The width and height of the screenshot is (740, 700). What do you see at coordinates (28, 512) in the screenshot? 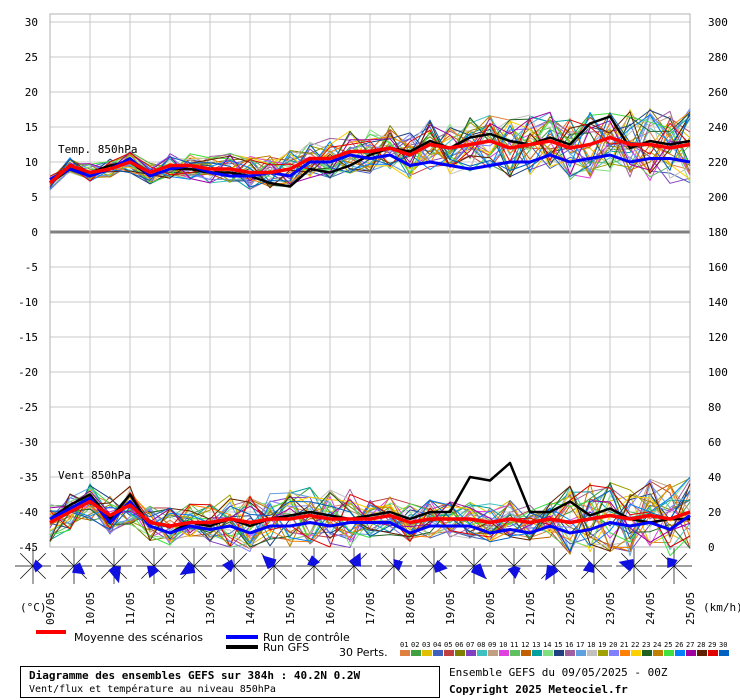
I see `y-tick-left: -40` at bounding box center [28, 512].